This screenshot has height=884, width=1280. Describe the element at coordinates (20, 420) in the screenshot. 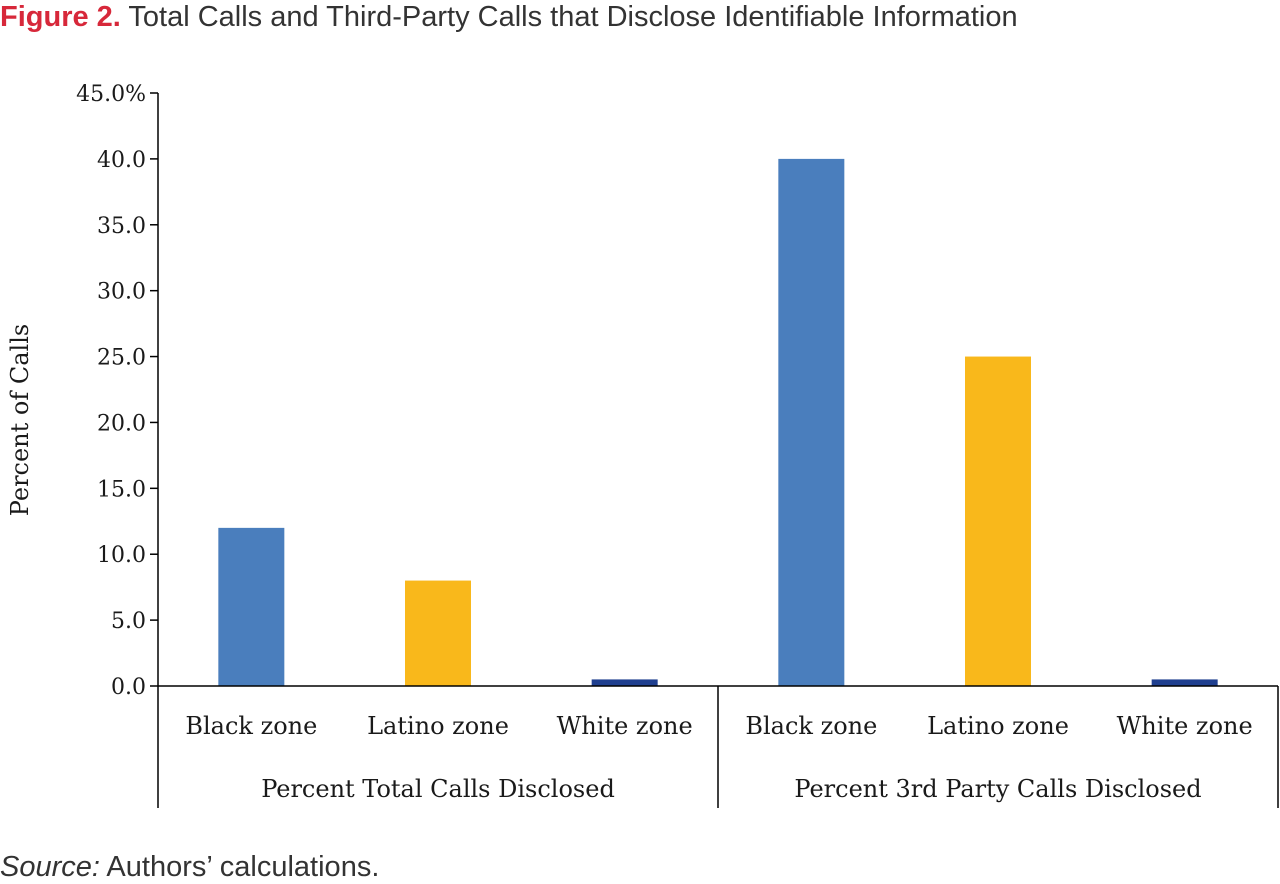

I see `y-axis-title: Percent of Calls` at that location.